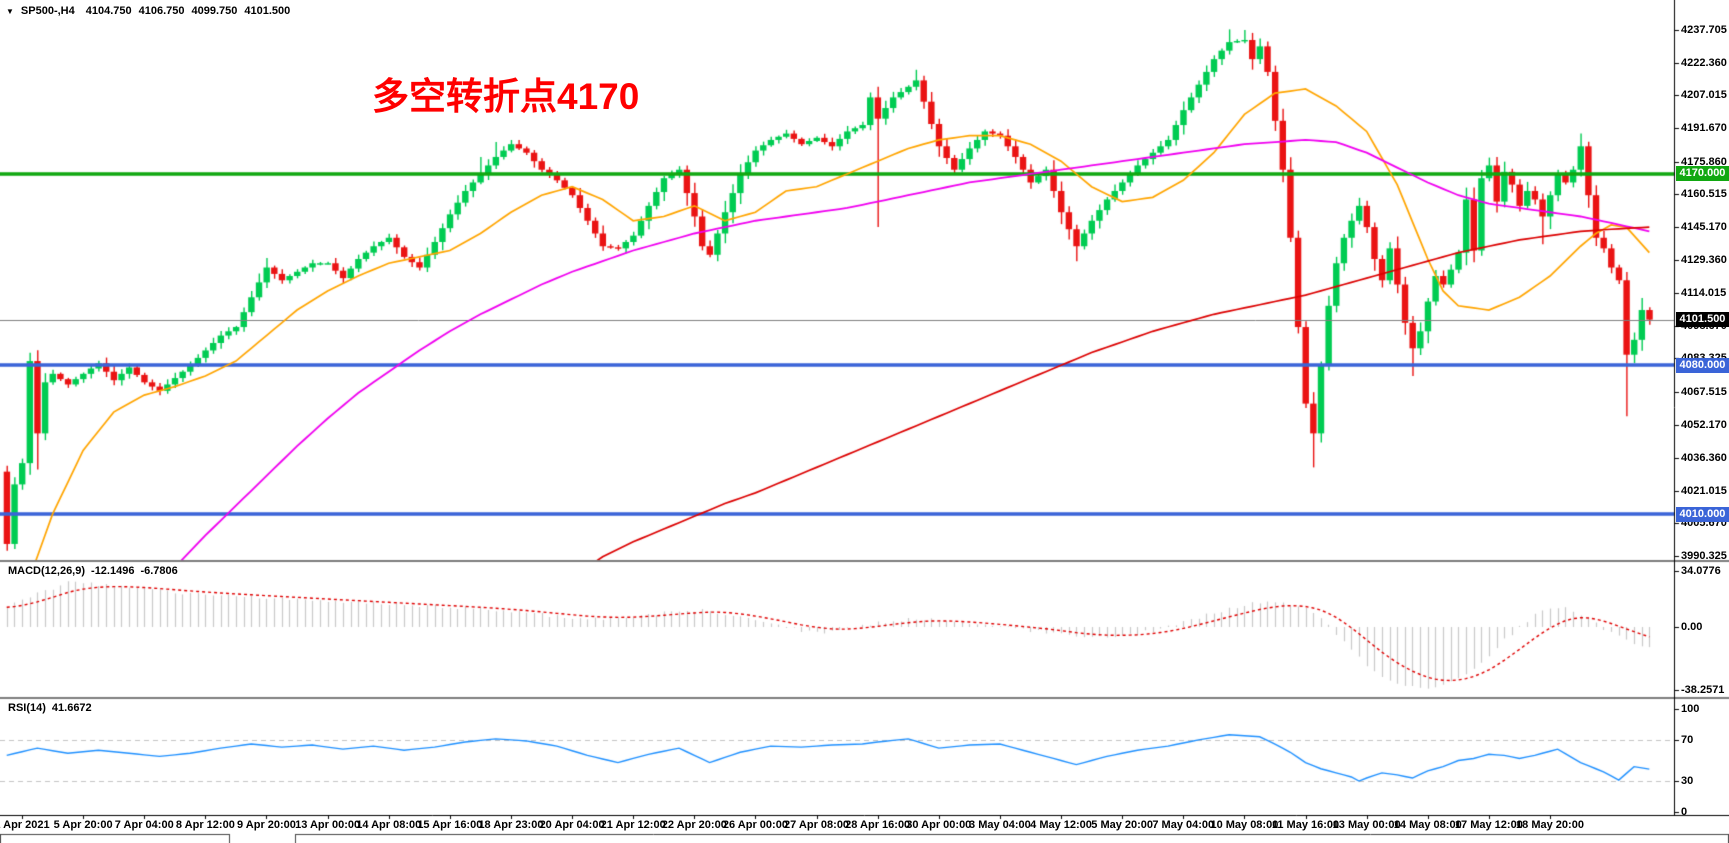  Describe the element at coordinates (1704, 556) in the screenshot. I see `price-axis-label: 3990.325` at that location.